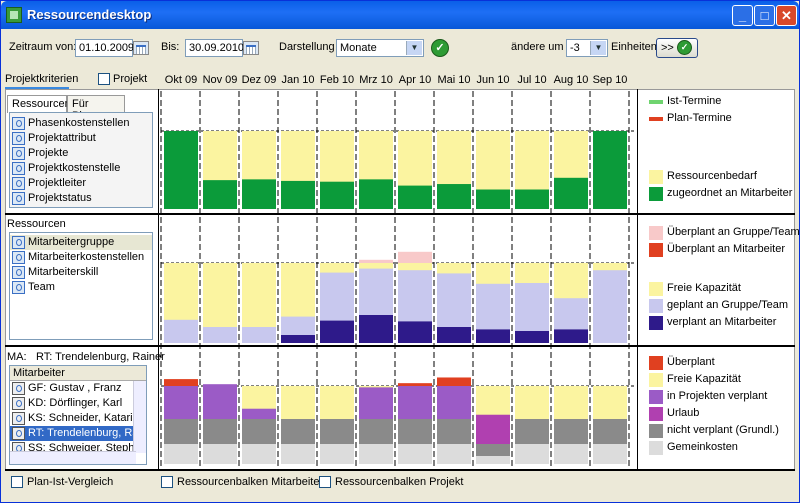 Image resolution: width=800 pixels, height=504 pixels. I want to click on month-label: Mai 10, so click(454, 80).